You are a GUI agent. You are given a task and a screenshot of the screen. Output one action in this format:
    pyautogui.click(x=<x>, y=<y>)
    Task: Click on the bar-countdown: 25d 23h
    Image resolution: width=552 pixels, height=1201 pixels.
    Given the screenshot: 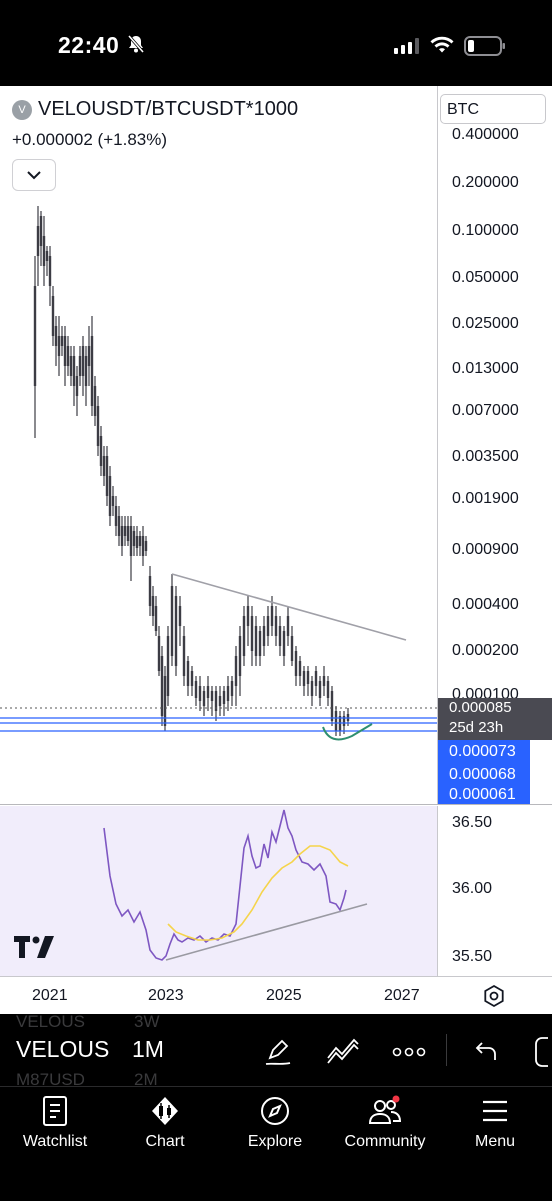 What is the action you would take?
    pyautogui.click(x=476, y=727)
    